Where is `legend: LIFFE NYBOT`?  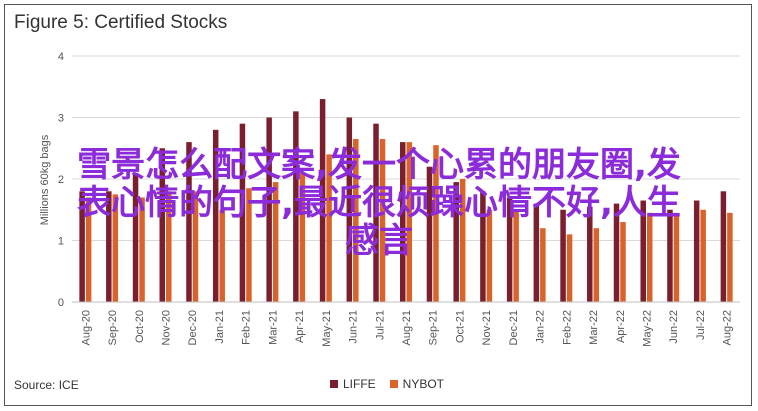 legend: LIFFE NYBOT is located at coordinates (387, 384).